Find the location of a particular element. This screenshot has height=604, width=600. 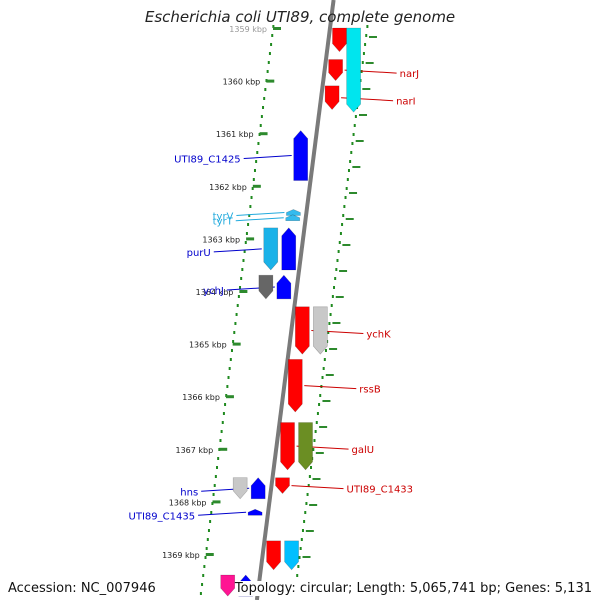

genome-backbone is located at coordinates (295, 300).